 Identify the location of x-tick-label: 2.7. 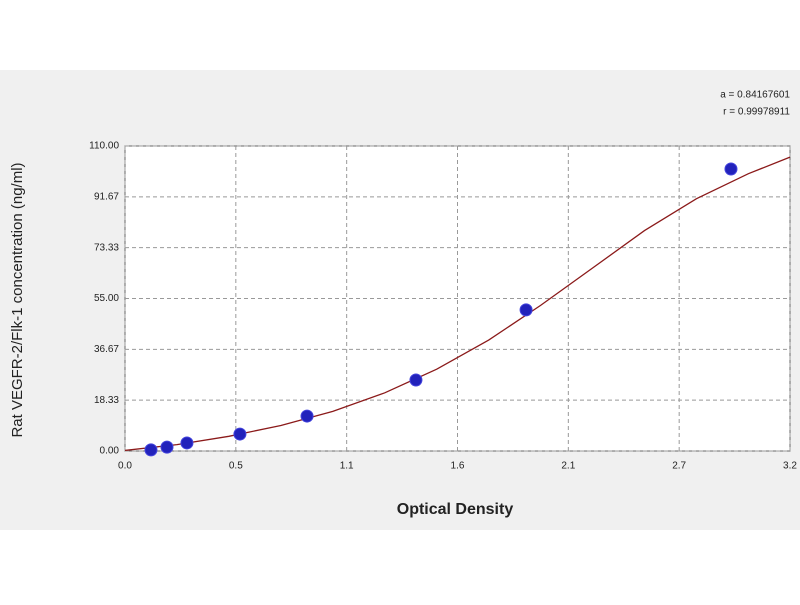
(679, 466).